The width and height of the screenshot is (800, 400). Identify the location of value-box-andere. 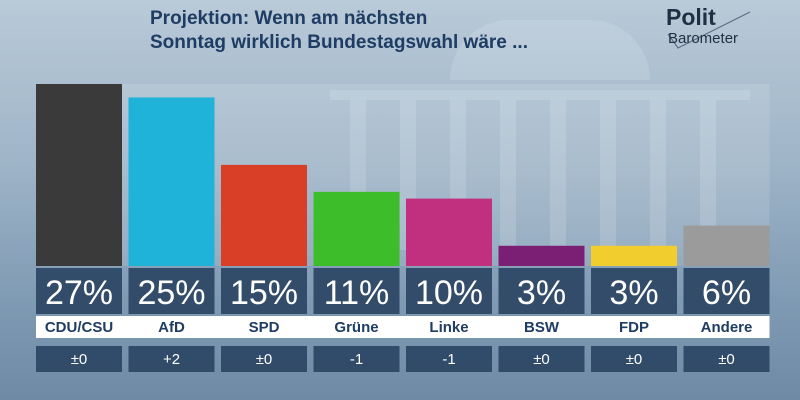
(726, 291).